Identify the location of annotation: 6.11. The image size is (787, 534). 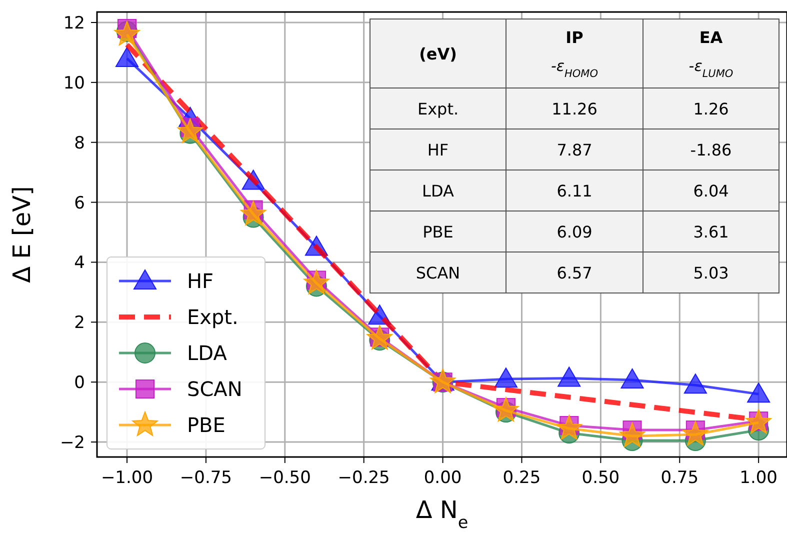
(574, 191).